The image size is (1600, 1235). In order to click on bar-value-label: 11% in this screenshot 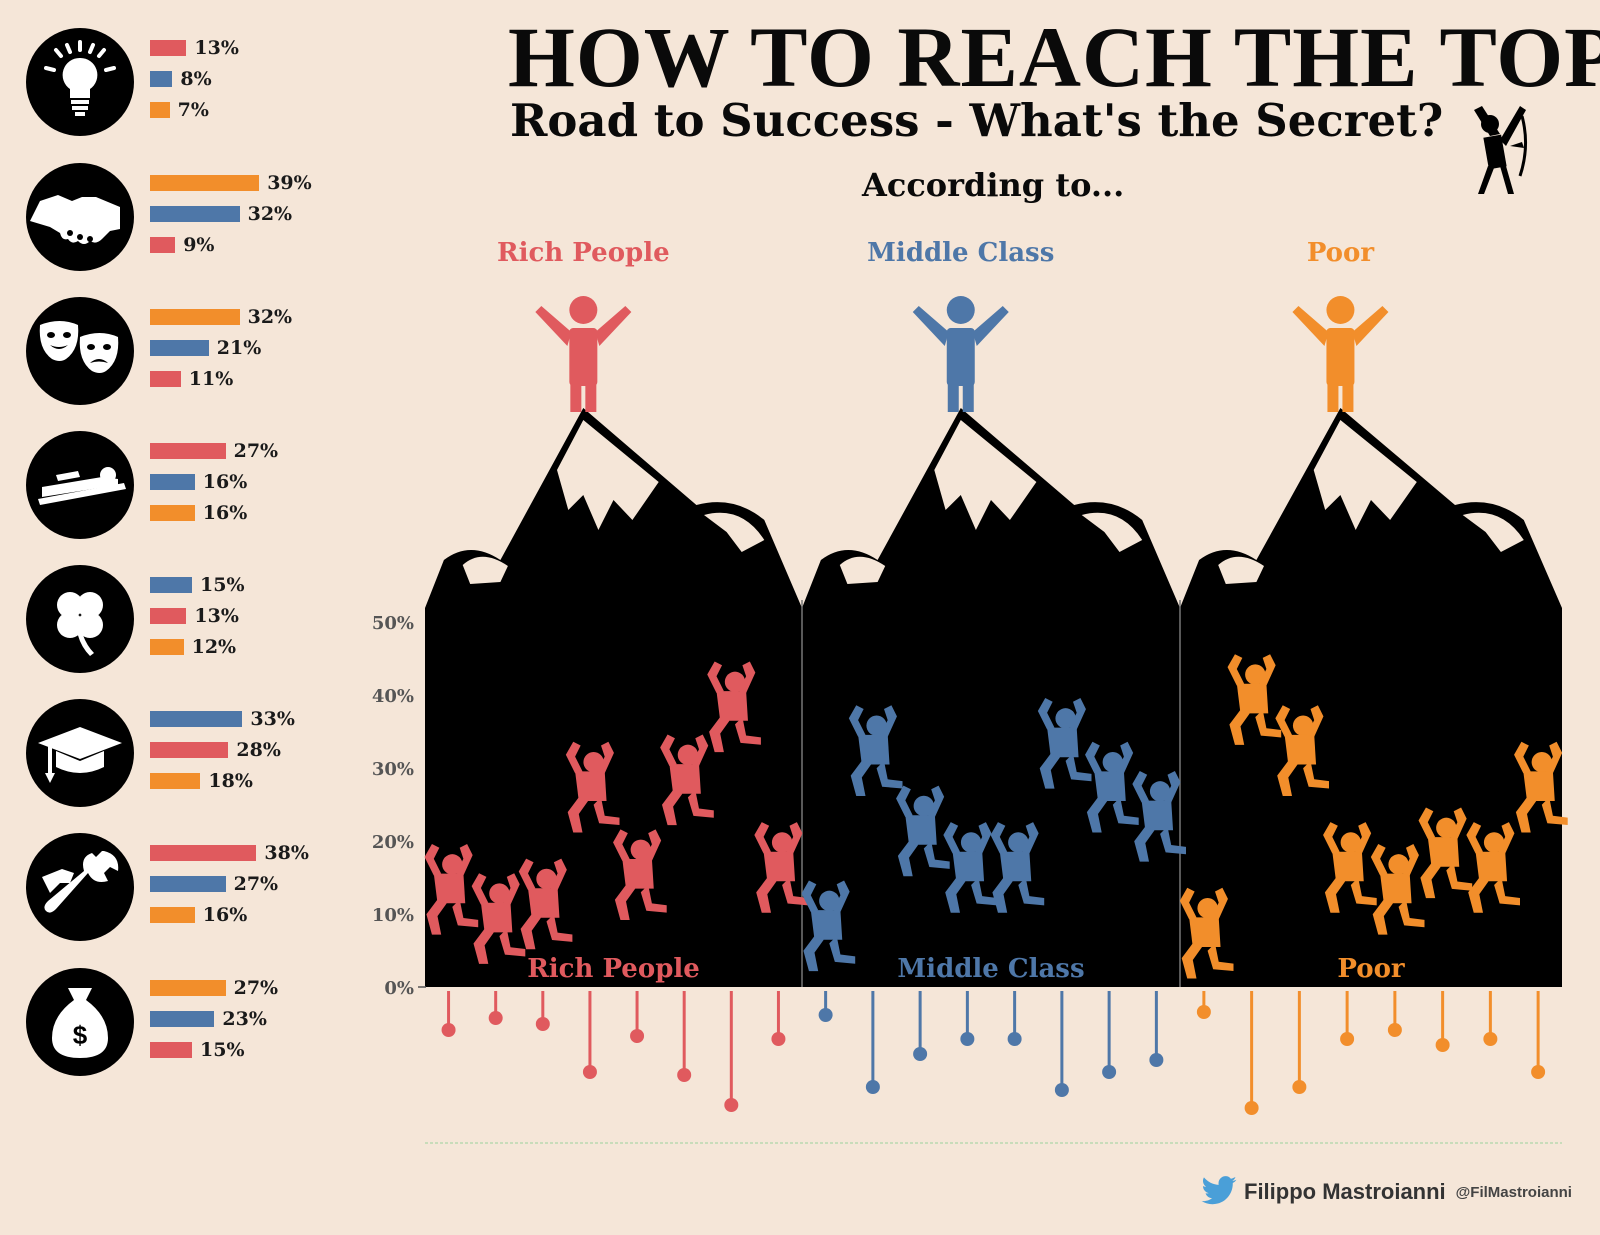, I will do `click(211, 379)`.